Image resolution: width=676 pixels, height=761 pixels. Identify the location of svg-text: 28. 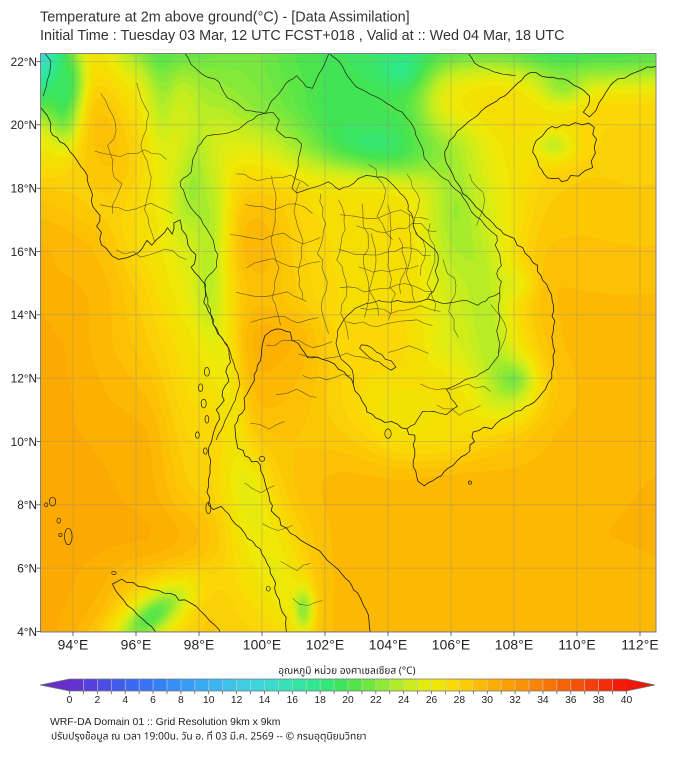
(460, 700).